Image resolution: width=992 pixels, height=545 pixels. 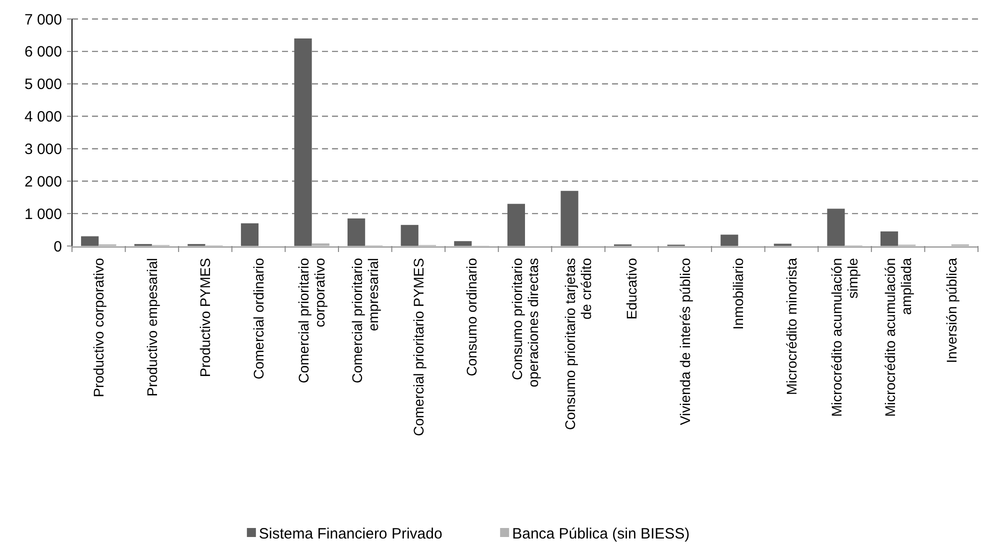 What do you see at coordinates (43, 117) in the screenshot?
I see `y-tick-label: 4 000` at bounding box center [43, 117].